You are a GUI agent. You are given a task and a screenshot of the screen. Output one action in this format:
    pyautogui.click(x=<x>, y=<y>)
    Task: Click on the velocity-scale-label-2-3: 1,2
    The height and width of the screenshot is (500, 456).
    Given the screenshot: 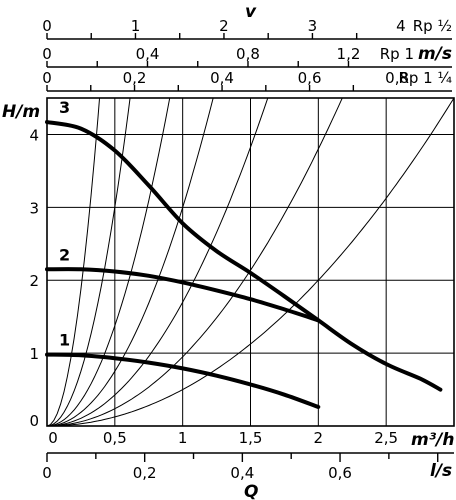 What is the action you would take?
    pyautogui.click(x=349, y=54)
    